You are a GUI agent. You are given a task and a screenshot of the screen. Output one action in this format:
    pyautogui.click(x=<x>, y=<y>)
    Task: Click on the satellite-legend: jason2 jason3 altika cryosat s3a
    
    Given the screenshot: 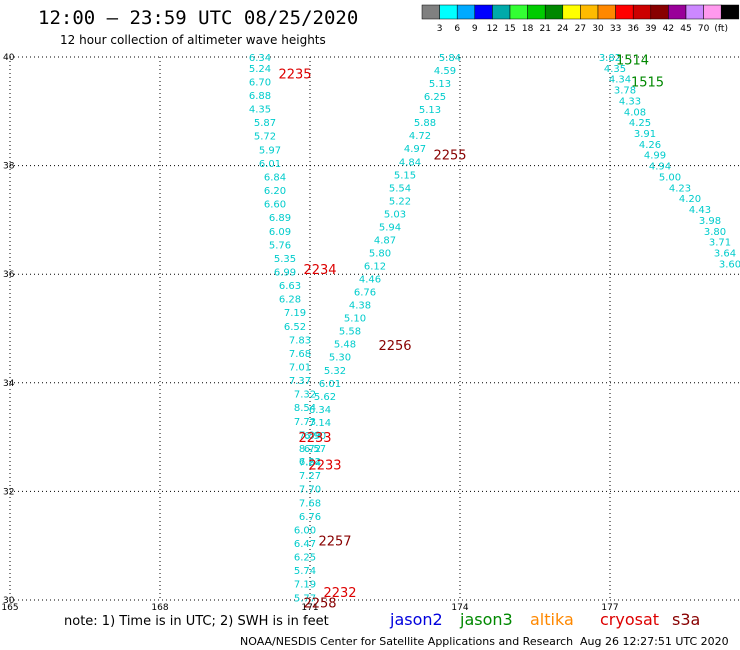 What is the action you would take?
    pyautogui.click(x=544, y=619)
    